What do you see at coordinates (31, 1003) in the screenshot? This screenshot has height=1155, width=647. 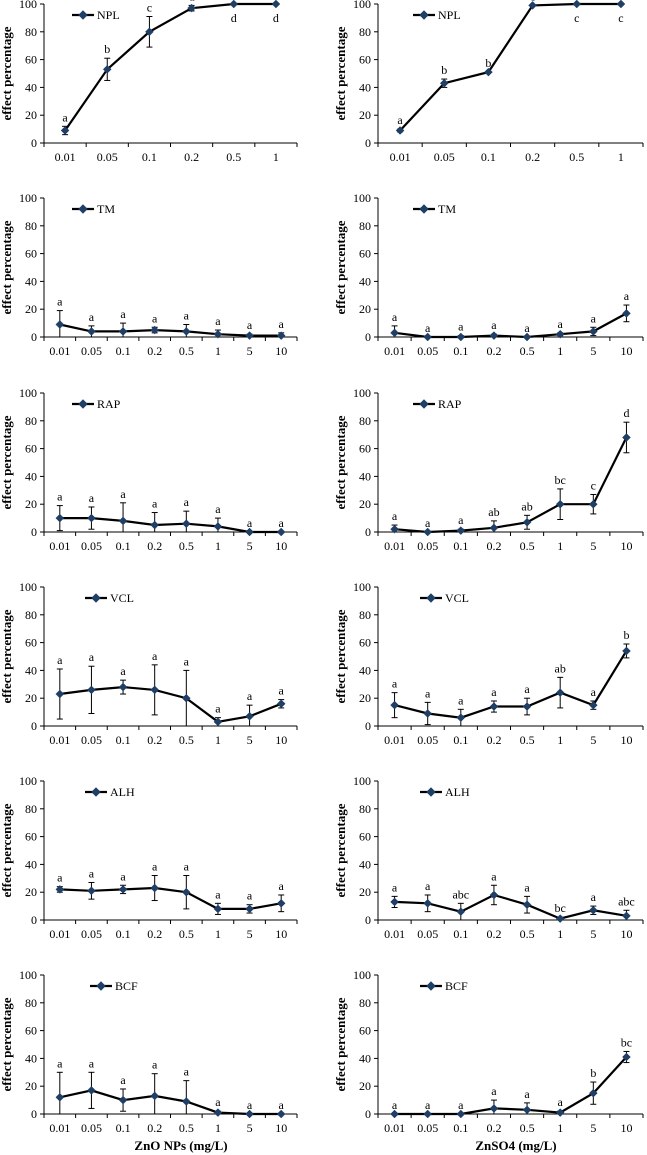 I see `y-tick-label: 80` at bounding box center [31, 1003].